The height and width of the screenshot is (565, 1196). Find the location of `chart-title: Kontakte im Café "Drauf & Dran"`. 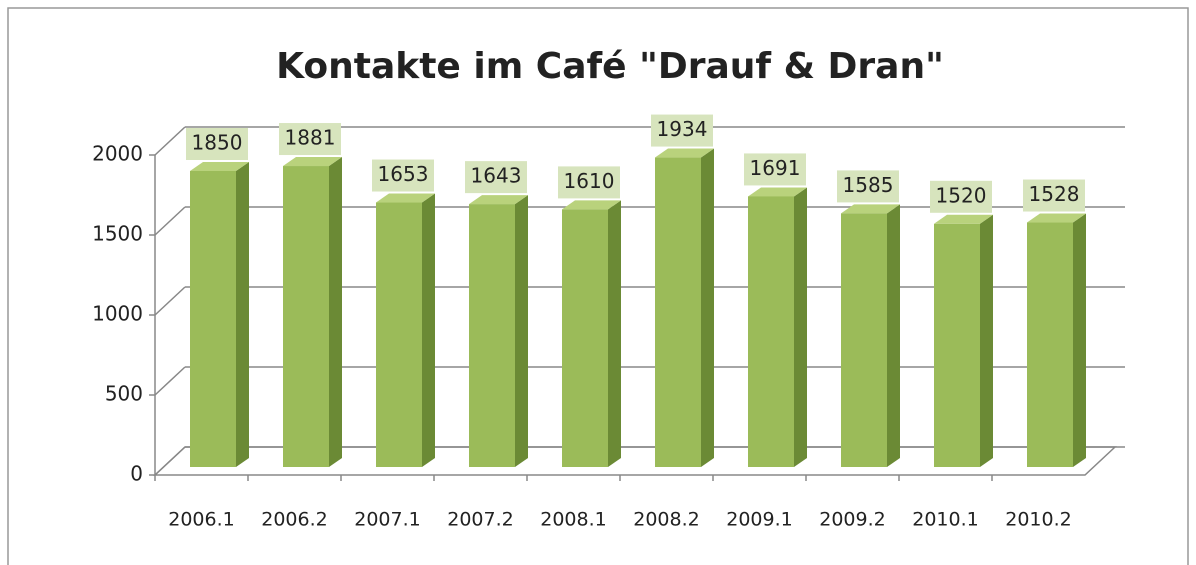

chart-title: Kontakte im Café "Drauf & Dran" is located at coordinates (610, 66).